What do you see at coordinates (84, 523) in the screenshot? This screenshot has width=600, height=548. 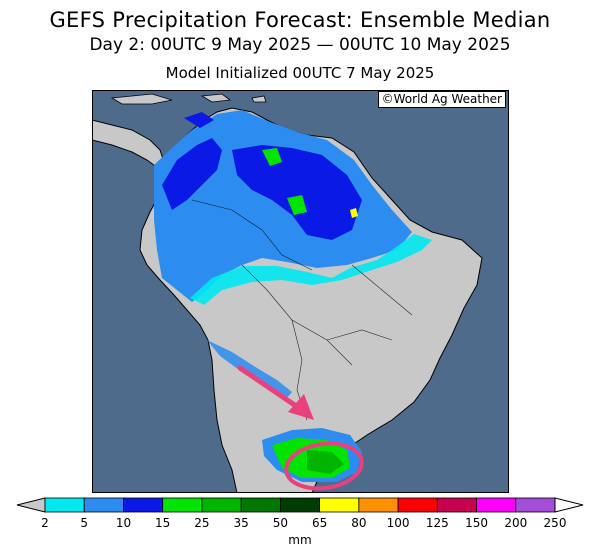 I see `legend-tick-label: 5` at bounding box center [84, 523].